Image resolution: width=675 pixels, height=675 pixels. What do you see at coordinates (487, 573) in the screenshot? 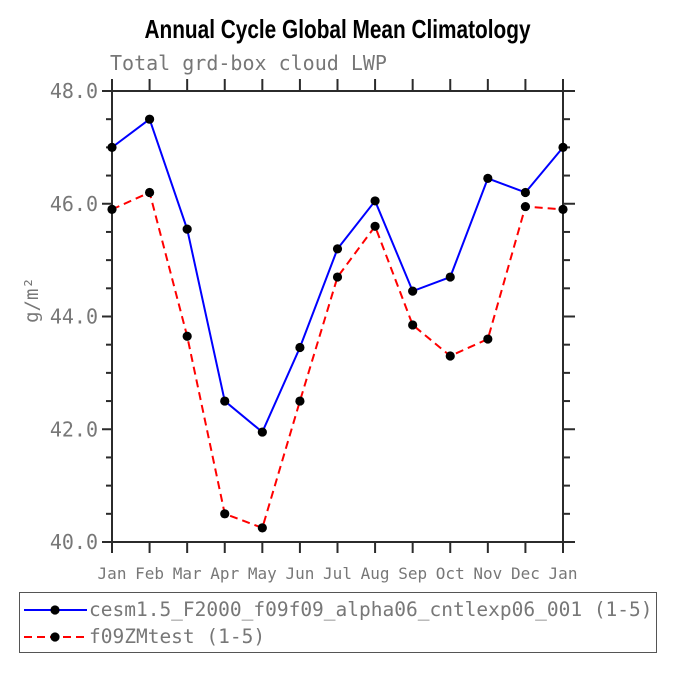
I see `x-tick-label: Nov` at bounding box center [487, 573].